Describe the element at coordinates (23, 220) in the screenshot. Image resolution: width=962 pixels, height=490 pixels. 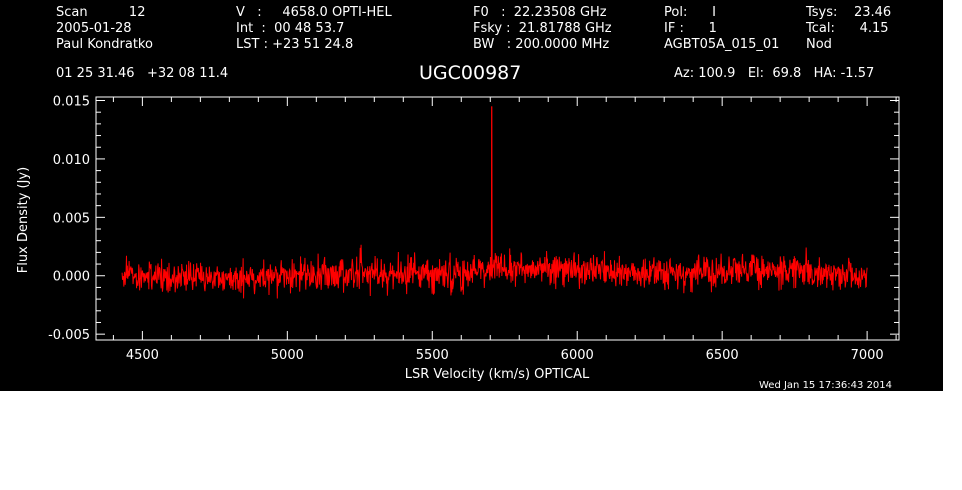
I see `y-axis-label: Flux Density (Jy)` at that location.